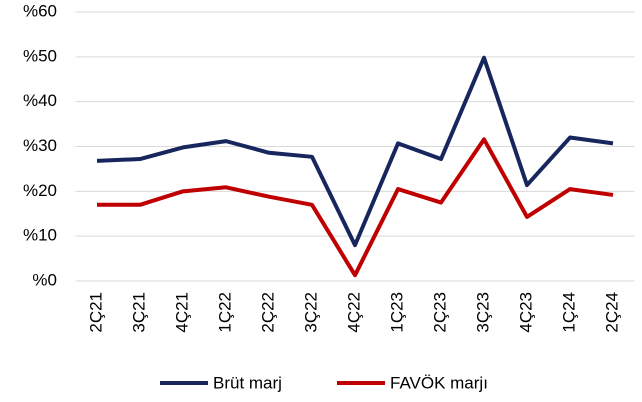  What do you see at coordinates (396, 312) in the screenshot?
I see `x-tick-label: 1Ç23` at bounding box center [396, 312].